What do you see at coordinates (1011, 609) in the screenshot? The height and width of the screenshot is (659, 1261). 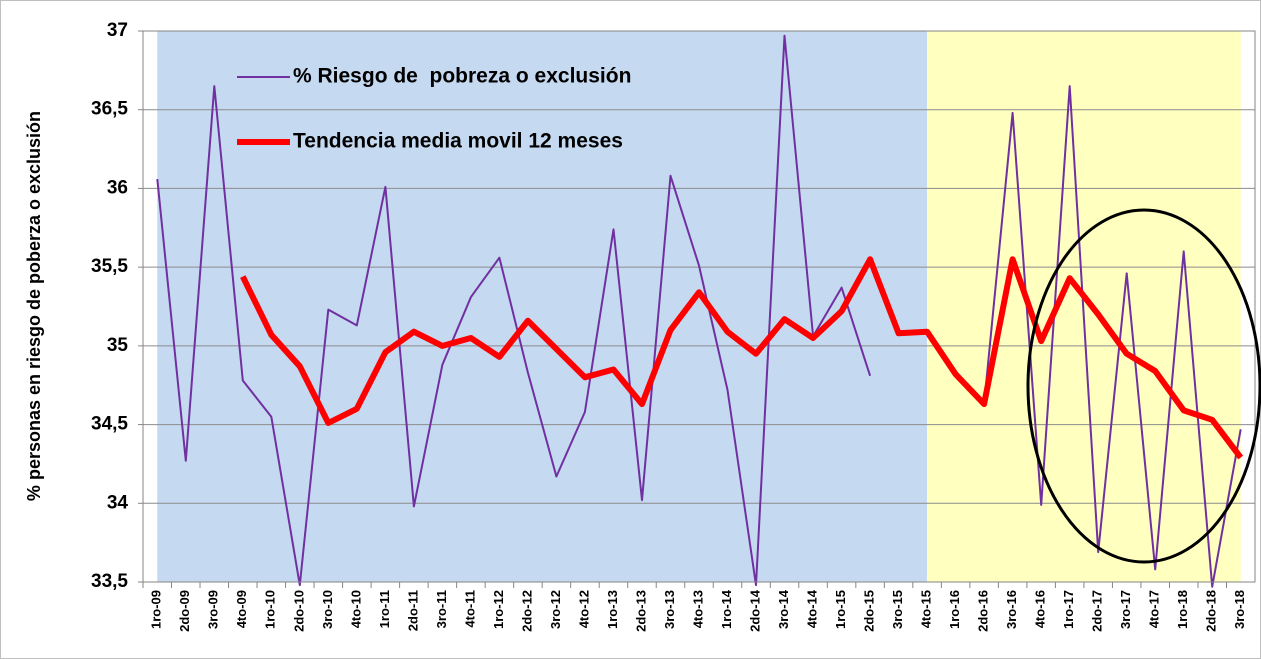 I see `x-tick-label: 3ro-16` at bounding box center [1011, 609].